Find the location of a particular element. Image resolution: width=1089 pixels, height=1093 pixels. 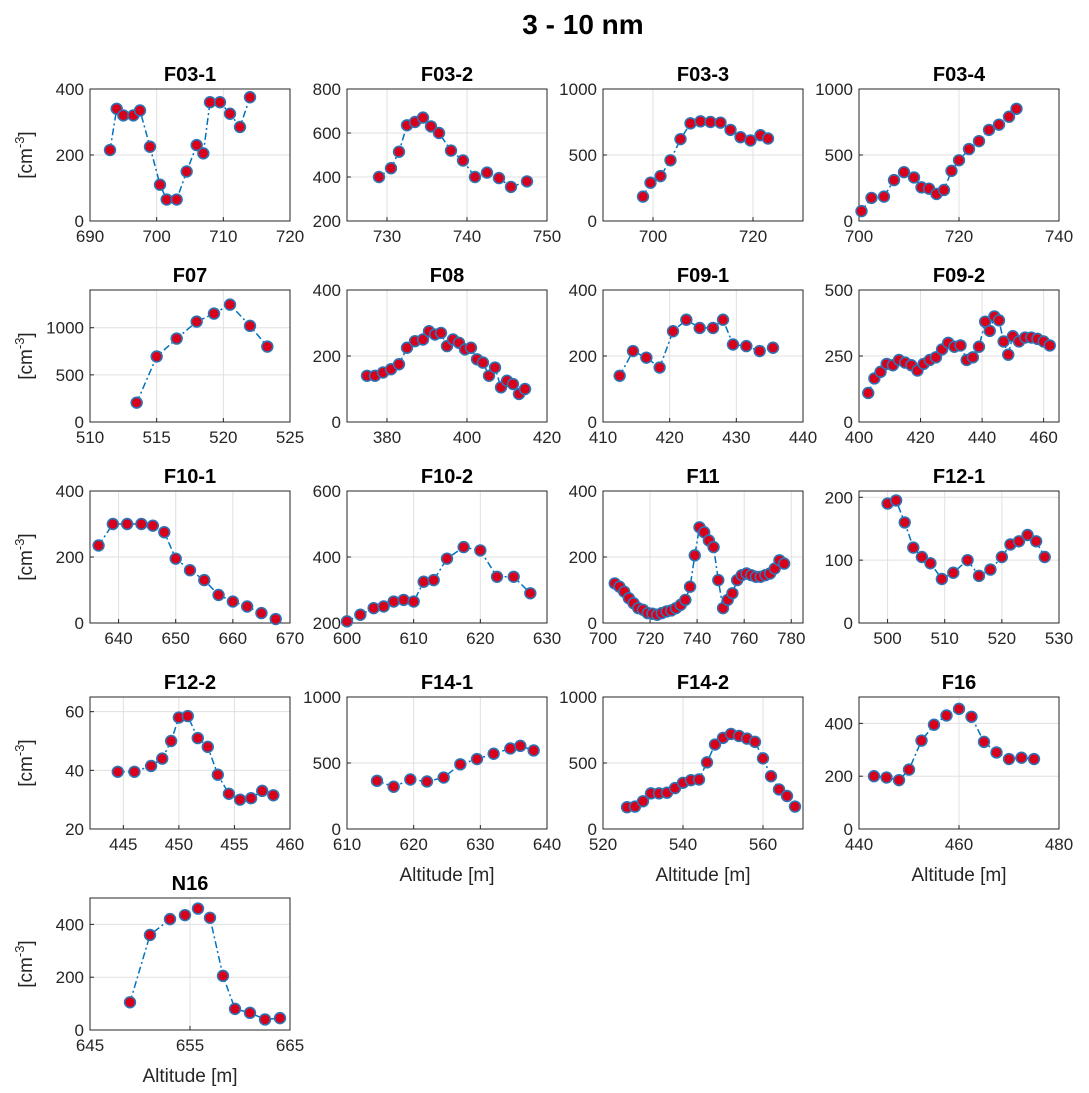

x-tick-label: 710 is located at coordinates (223, 236).